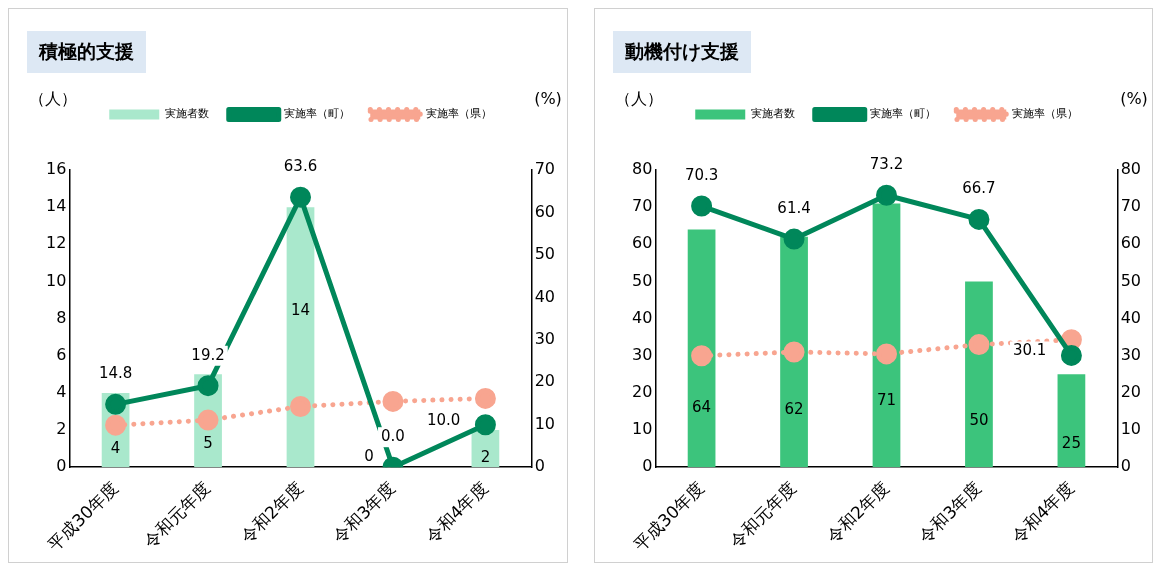  Describe the element at coordinates (300, 166) in the screenshot. I see `data-label: 63.6` at that location.